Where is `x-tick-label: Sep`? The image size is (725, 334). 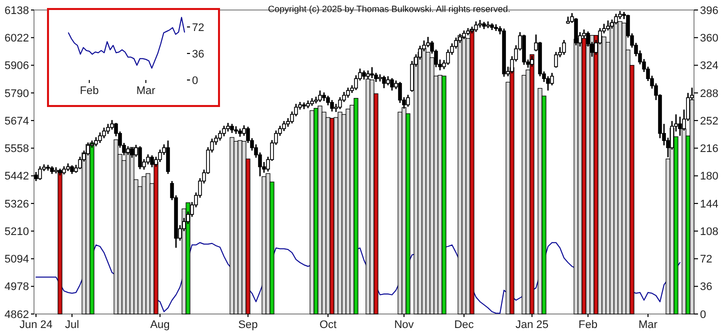
x-tick-label: Sep is located at coordinates (248, 325).